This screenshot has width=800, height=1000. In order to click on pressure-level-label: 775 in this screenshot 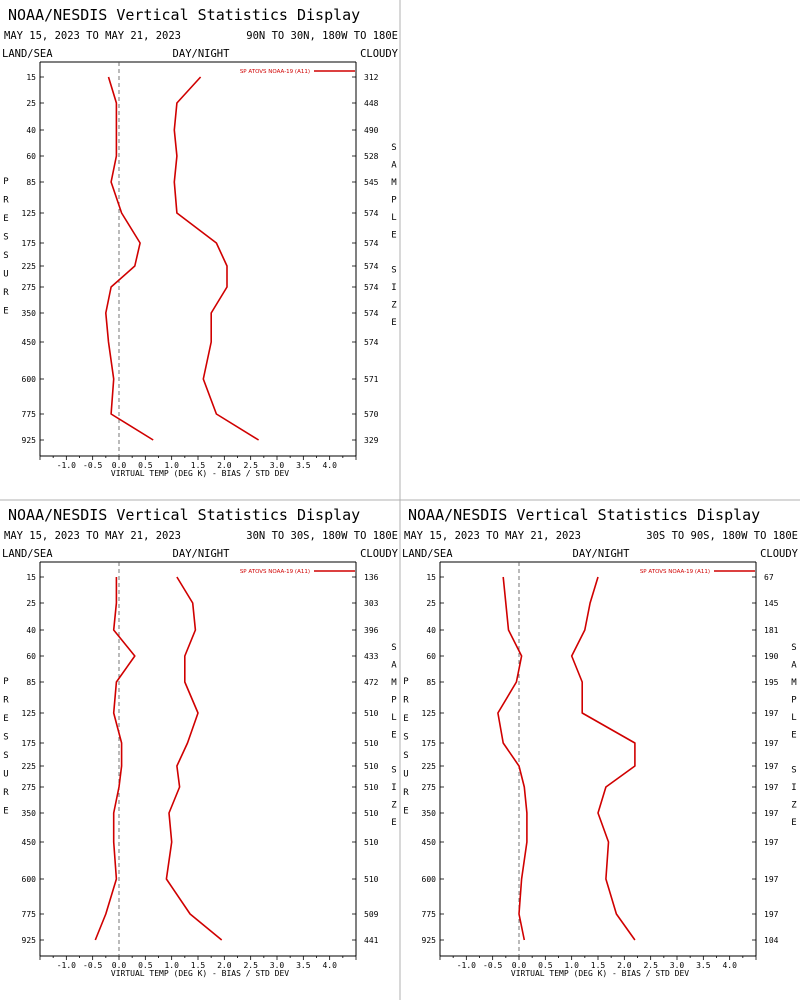, I will do `click(429, 914)`.